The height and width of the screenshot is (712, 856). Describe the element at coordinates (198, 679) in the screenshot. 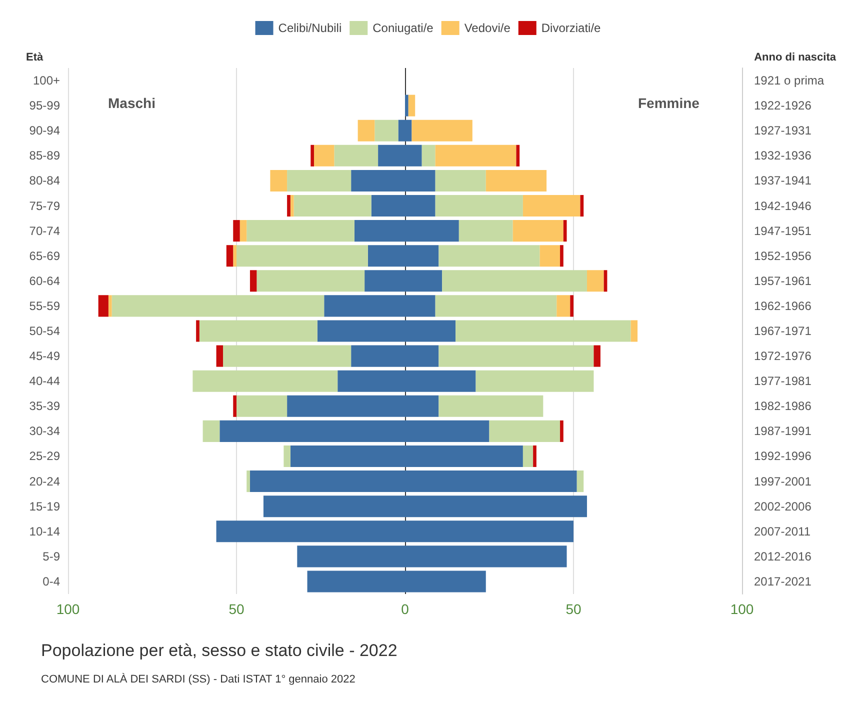

I see `text: COMUNE DI ALÀ DEI SARDI (SS) - Dati ISTAT 1° gennaio 2022` at that location.